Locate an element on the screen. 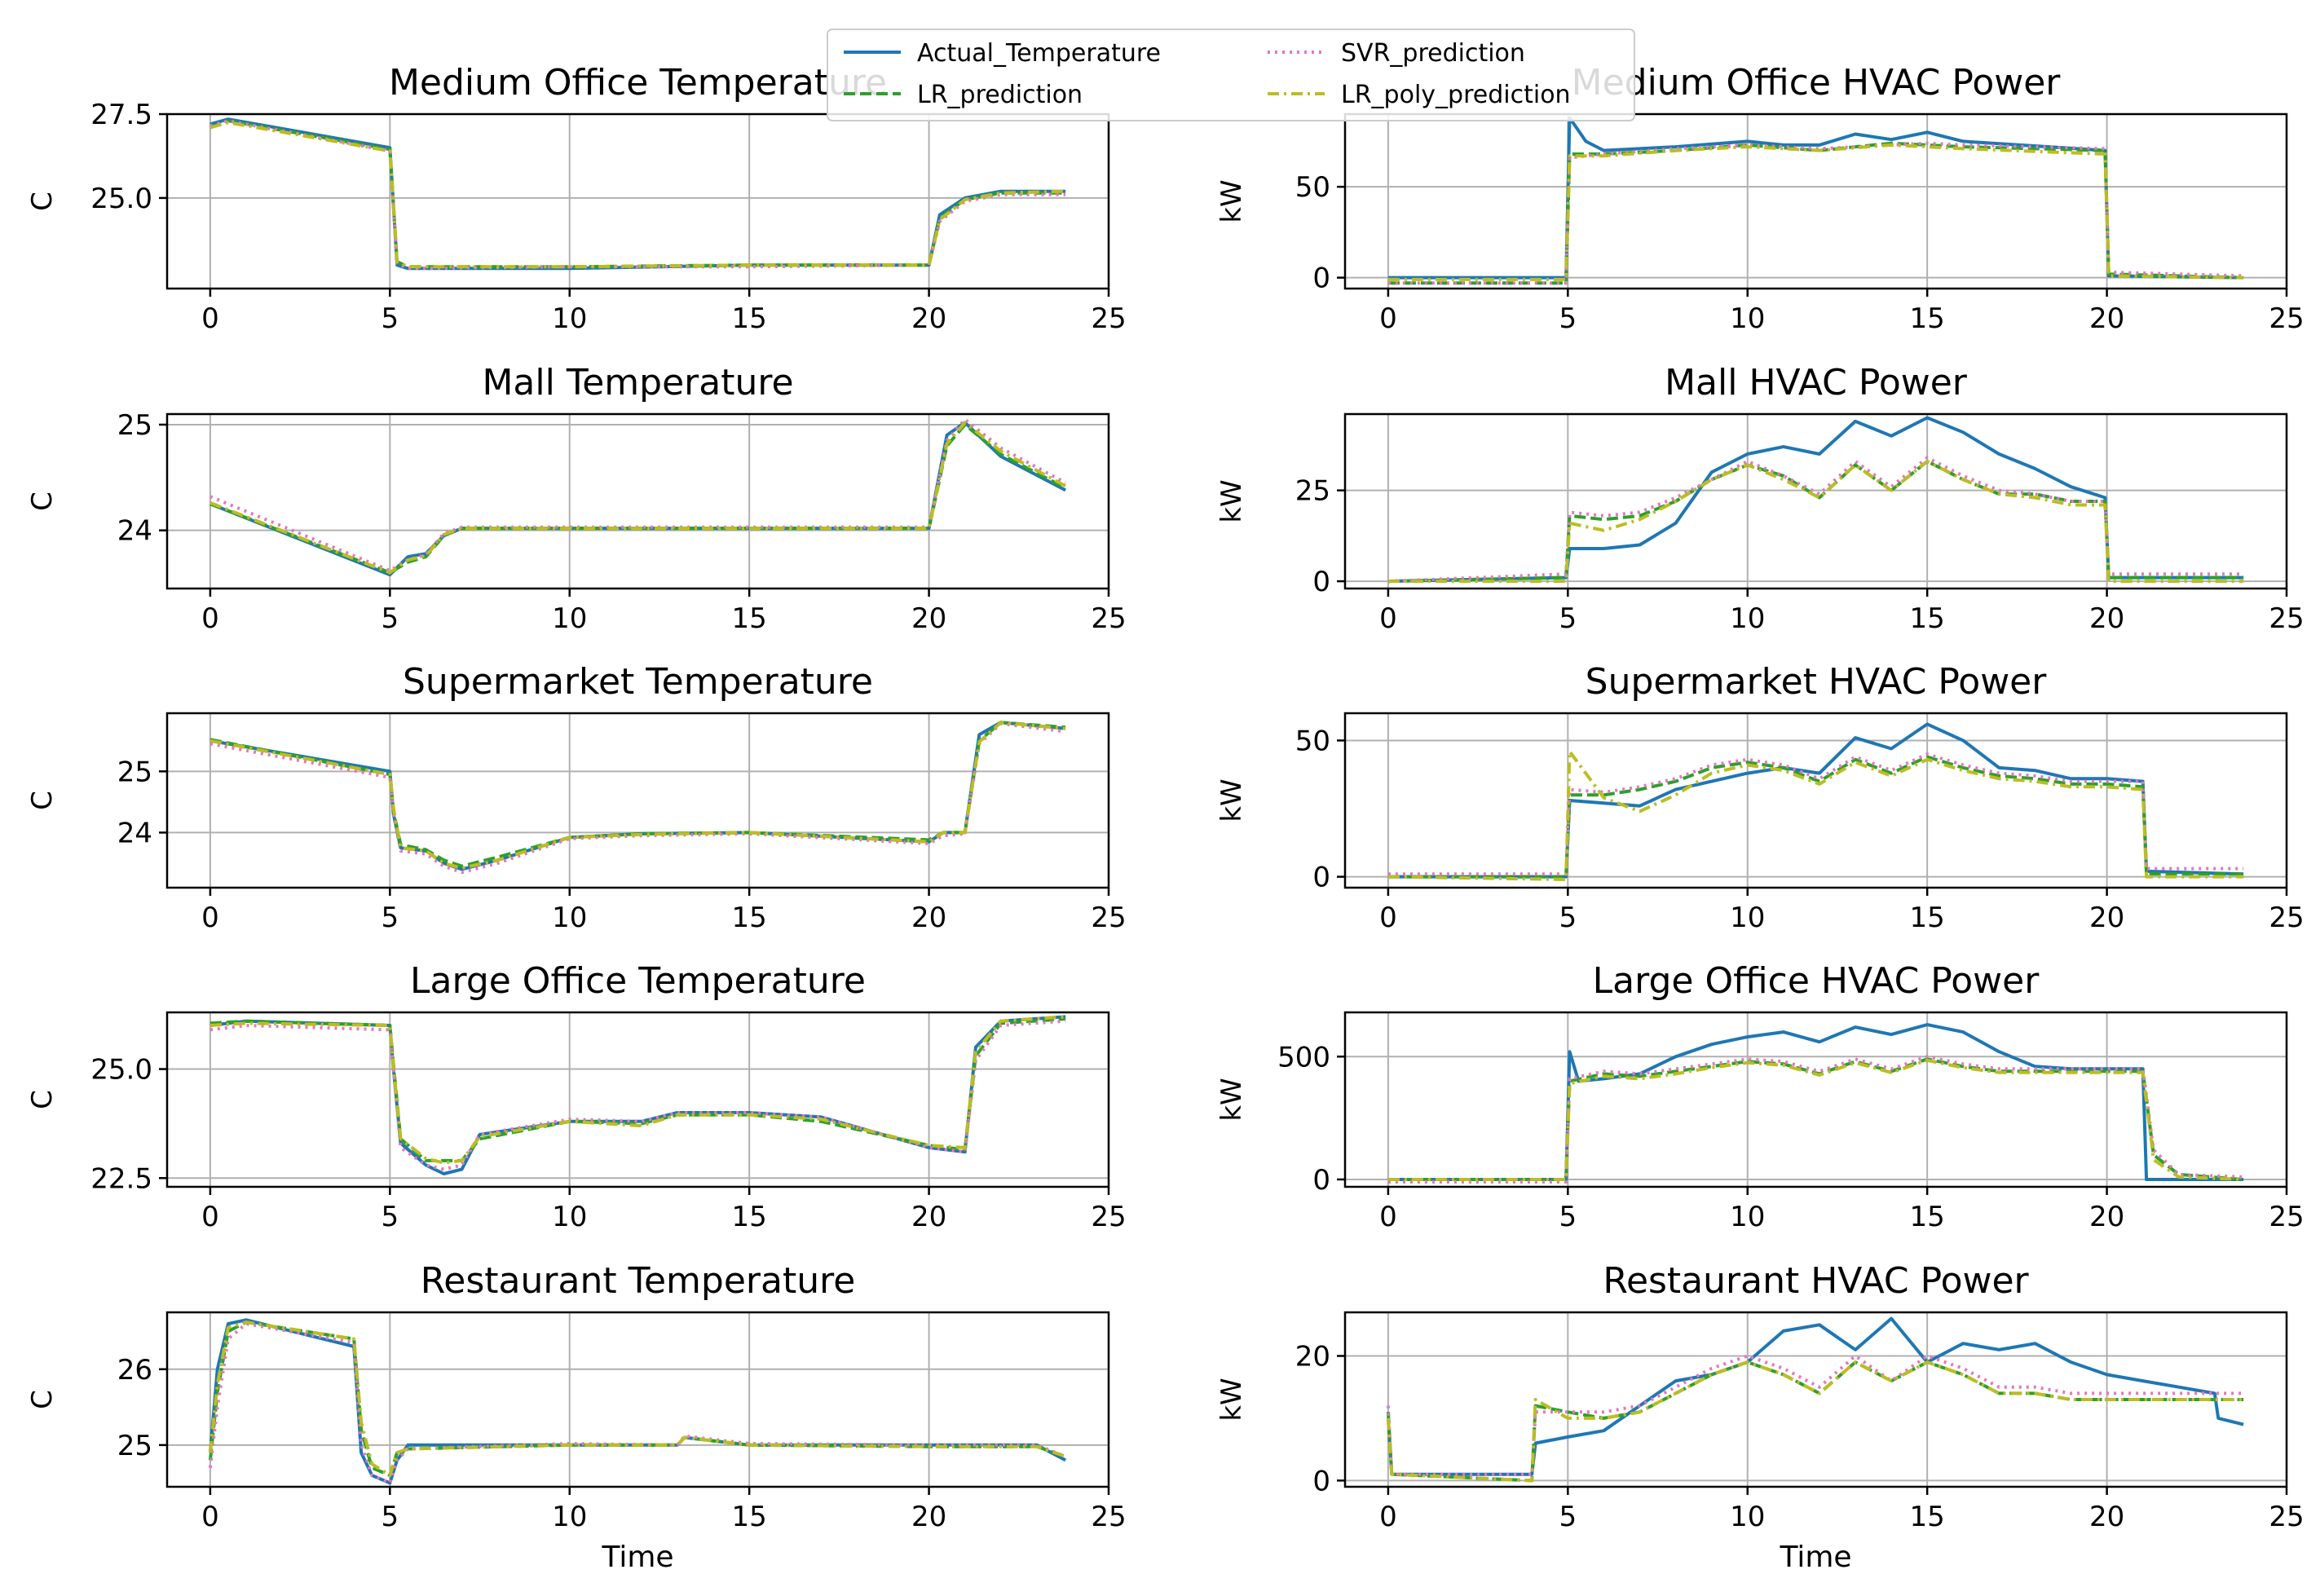 The width and height of the screenshot is (2320, 1596). legend-label-lr: LR_prediction is located at coordinates (1000, 95).